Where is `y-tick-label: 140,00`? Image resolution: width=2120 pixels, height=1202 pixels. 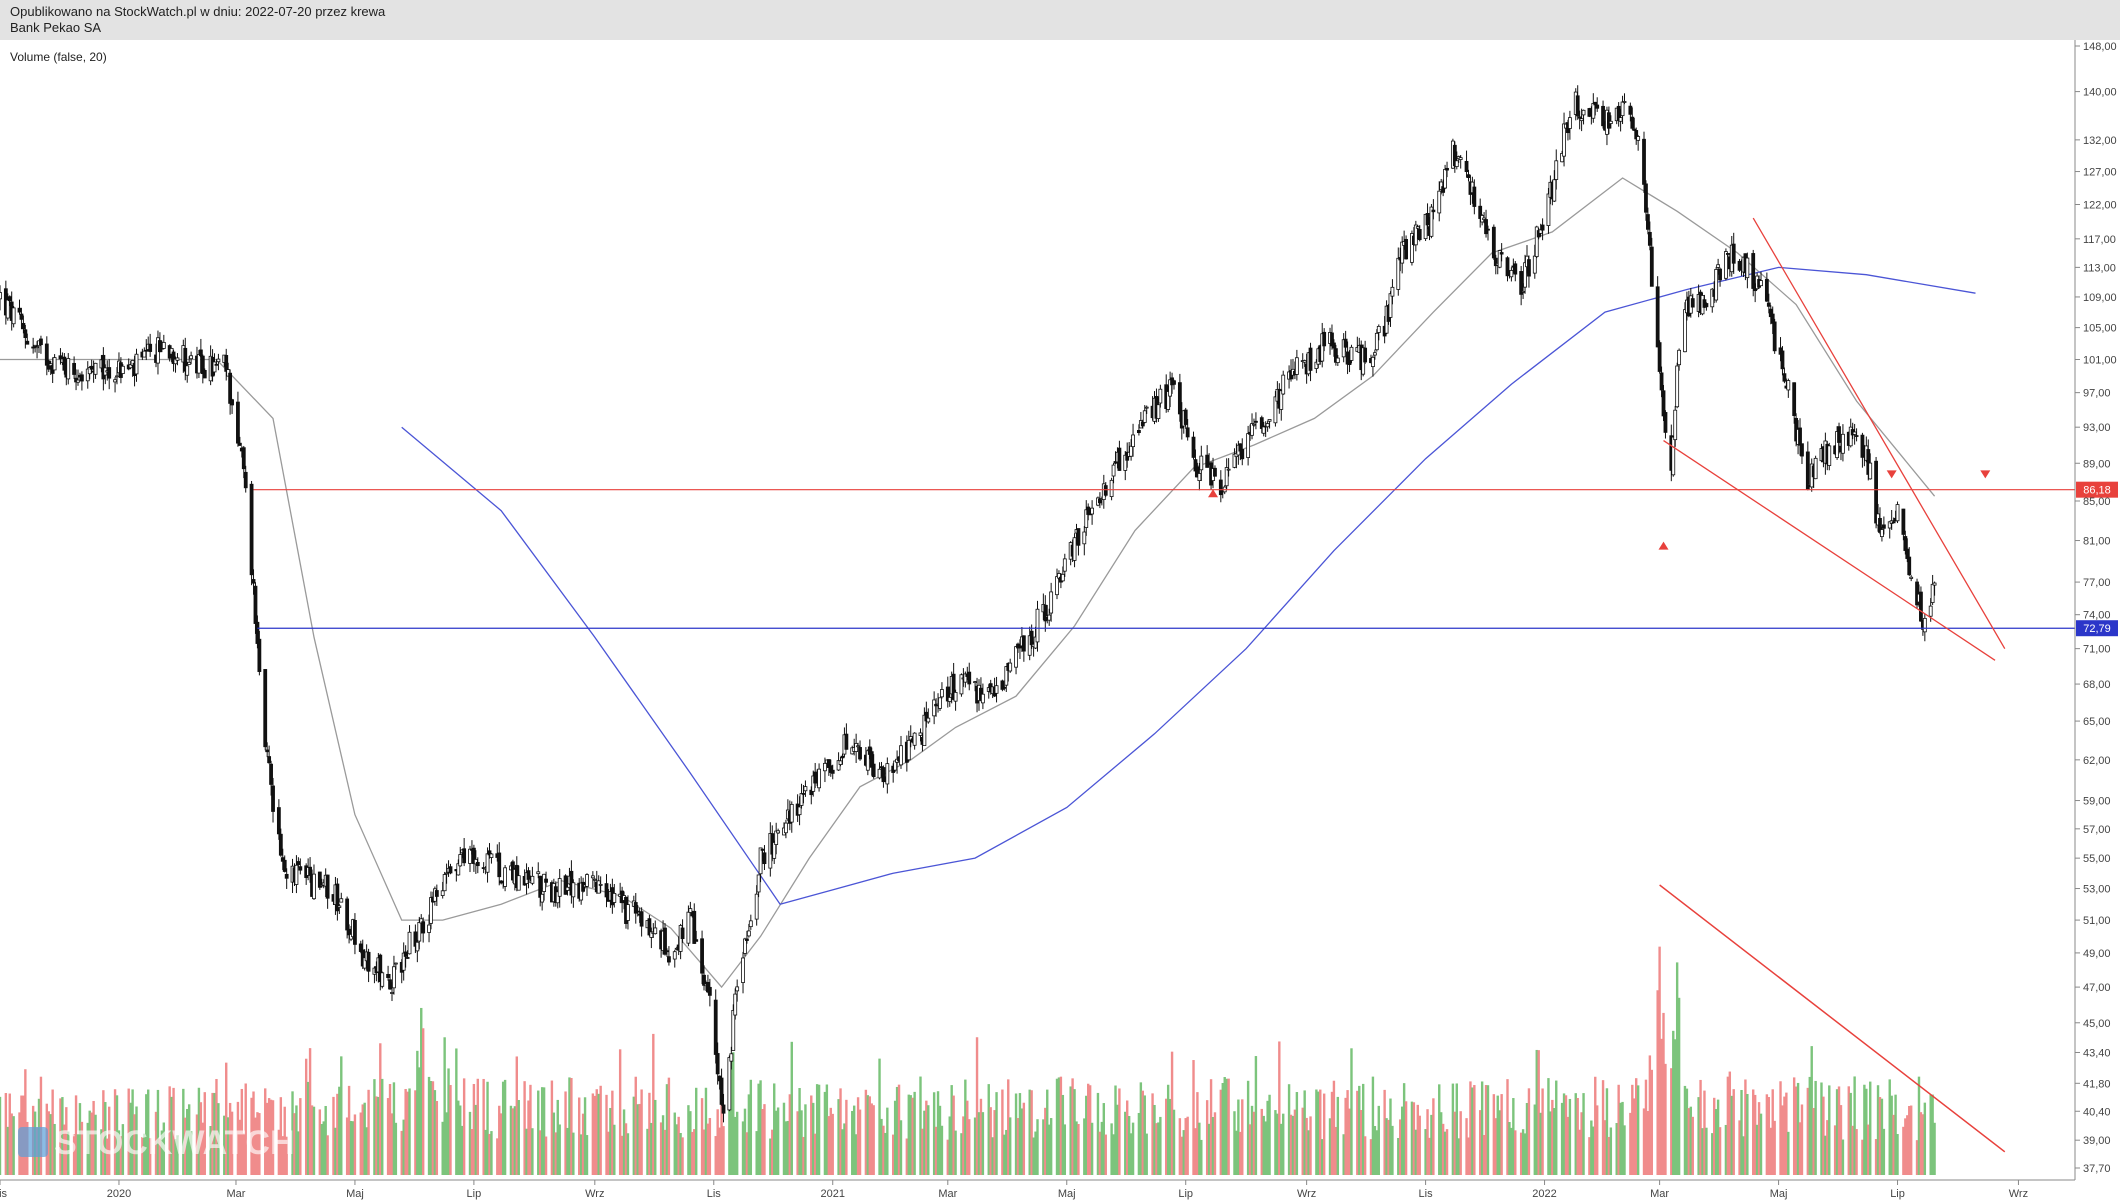 y-tick-label: 140,00 is located at coordinates (2100, 93).